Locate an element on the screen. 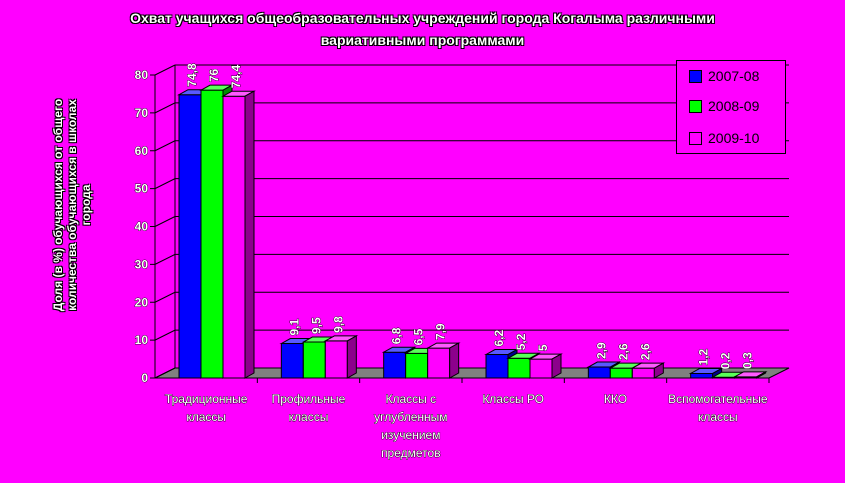 Image resolution: width=845 pixels, height=483 pixels. x-category-label: ККО is located at coordinates (615, 399).